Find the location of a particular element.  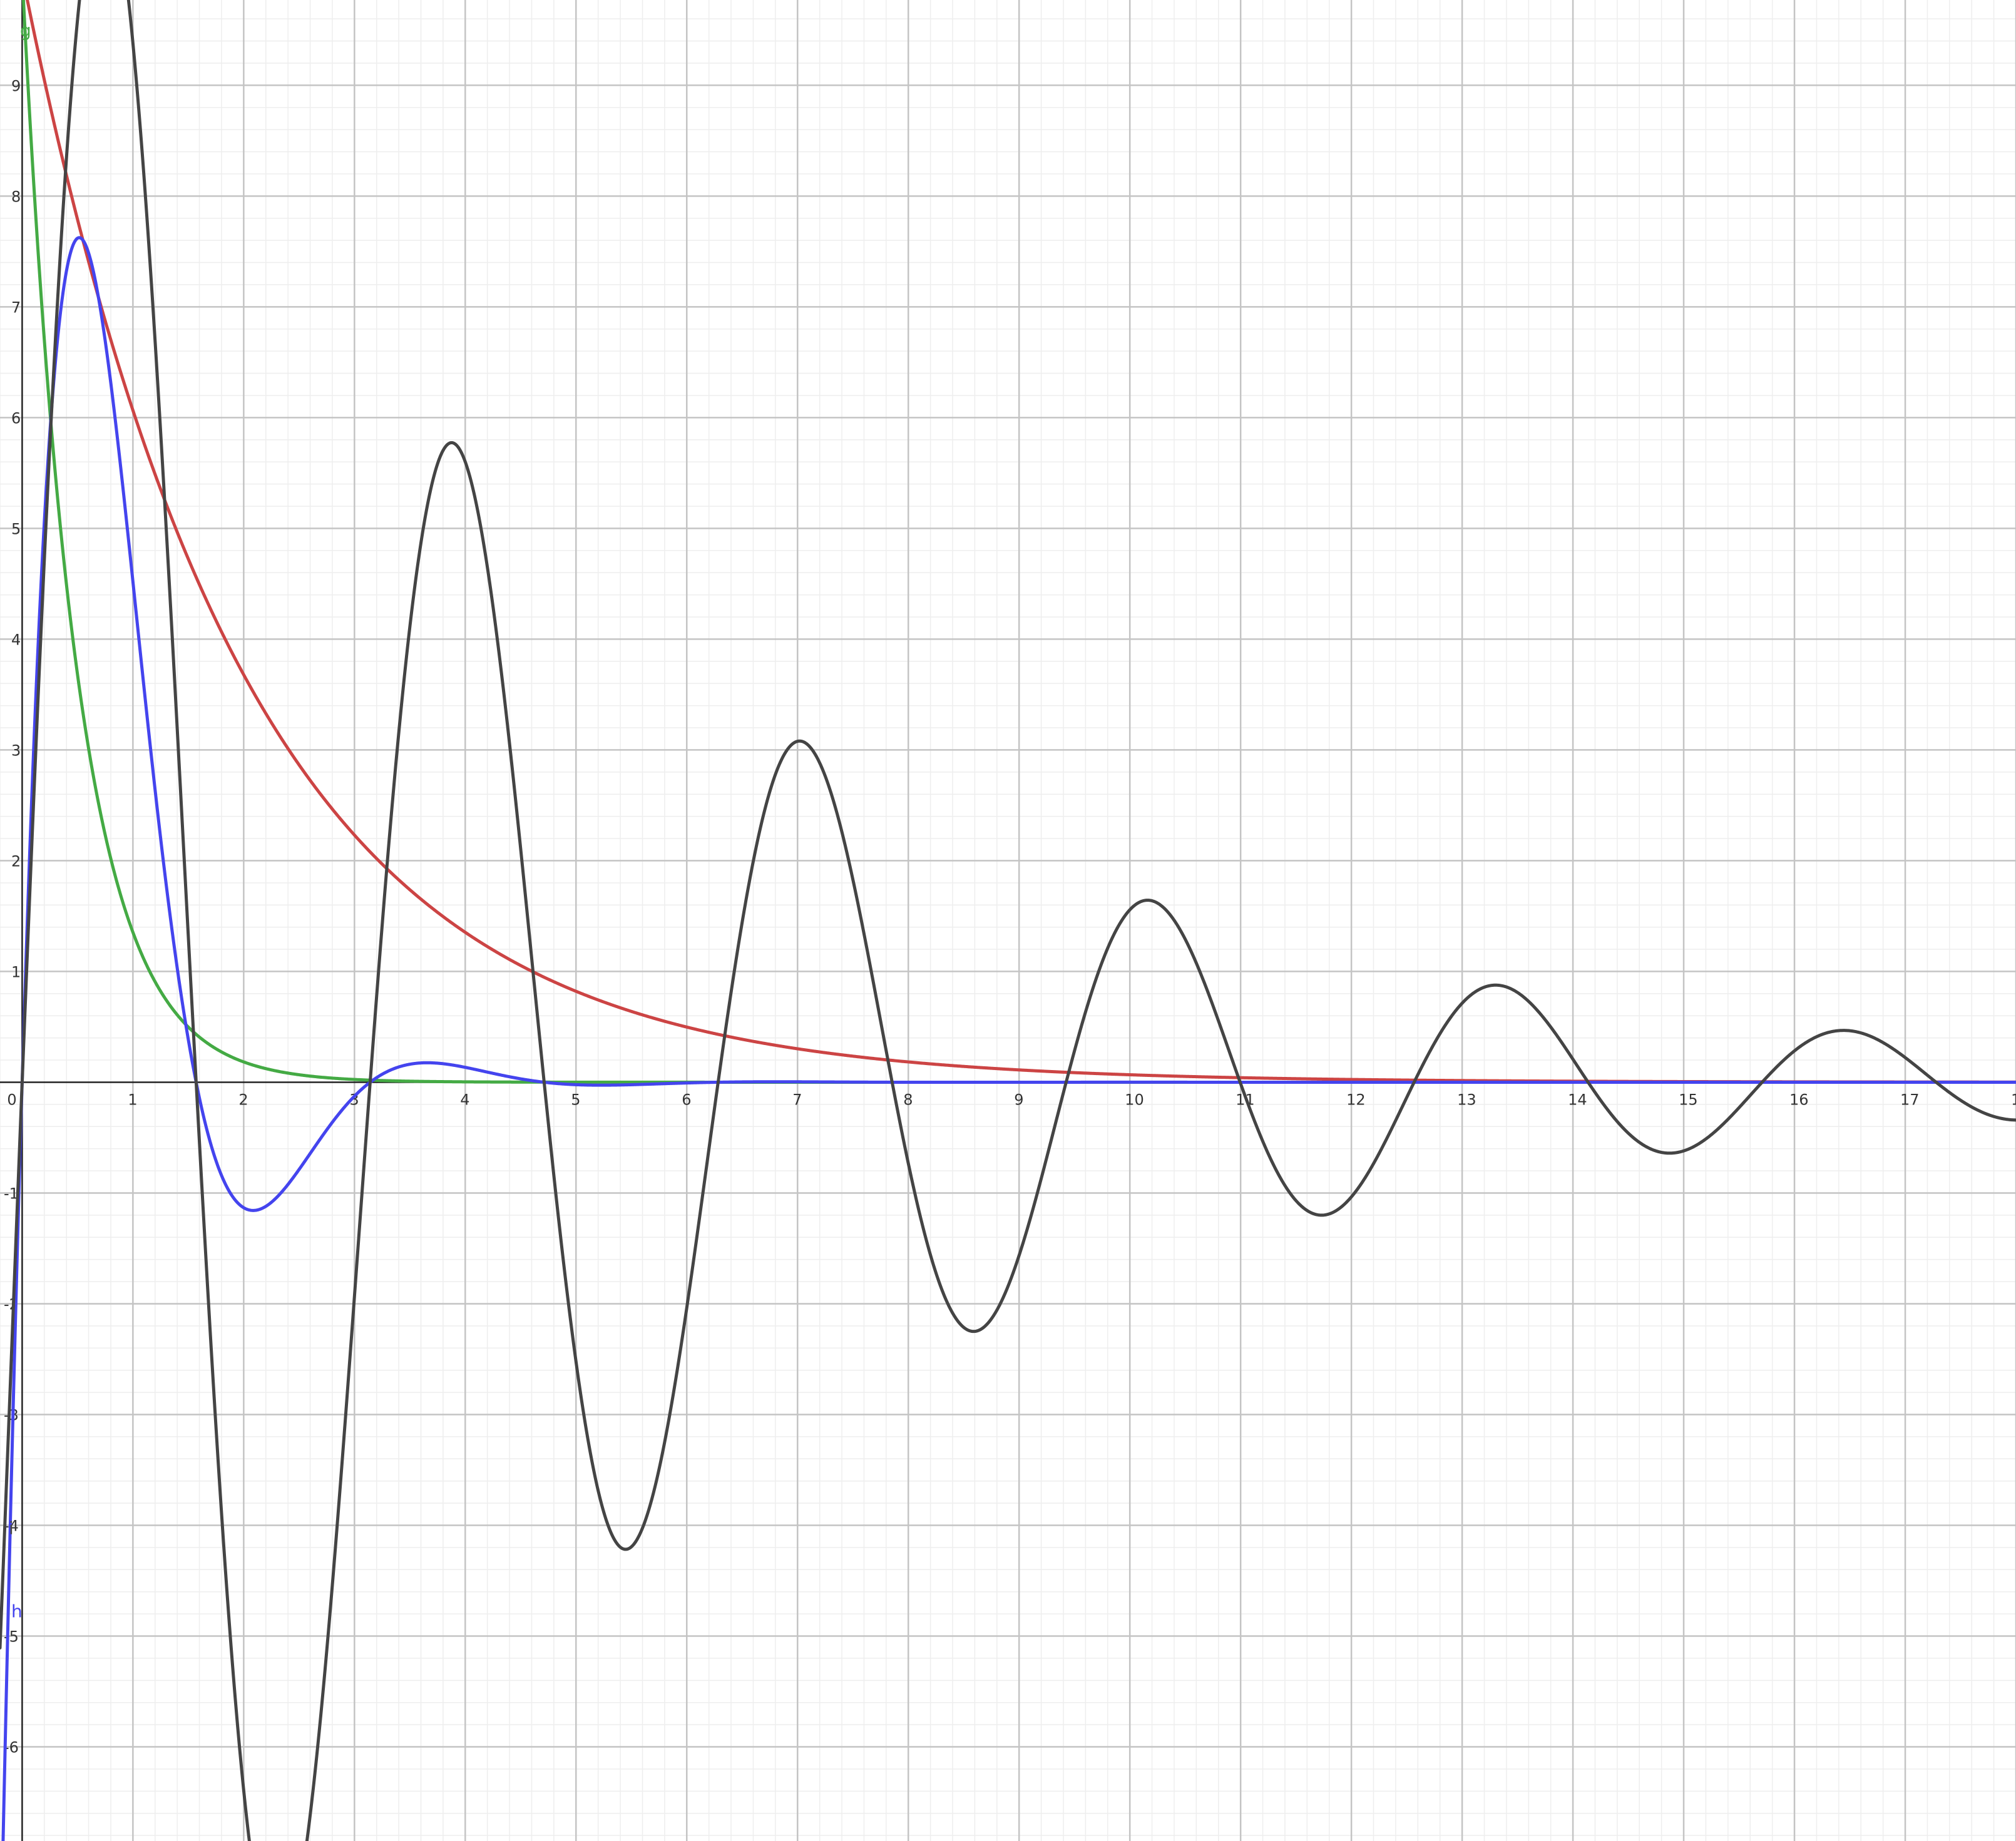

x-tick-label: 2 is located at coordinates (243, 1099).